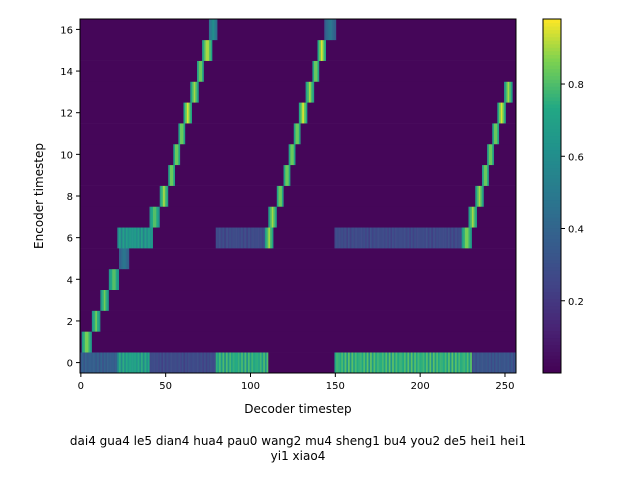 Image resolution: width=640 pixels, height=480 pixels. I want to click on y-tick-label: 0, so click(70, 364).